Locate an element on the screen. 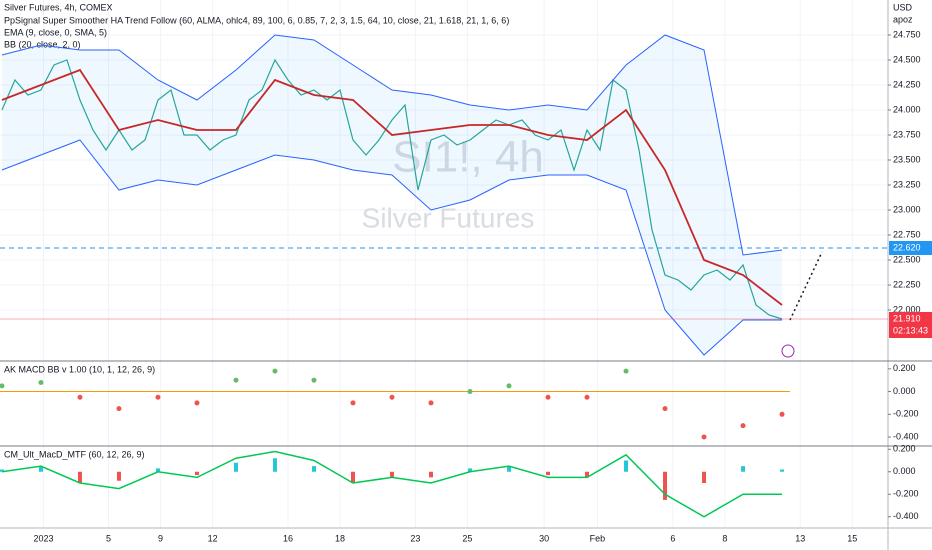 This screenshot has height=550, width=932. y-tick-label: 24.500 is located at coordinates (907, 59).